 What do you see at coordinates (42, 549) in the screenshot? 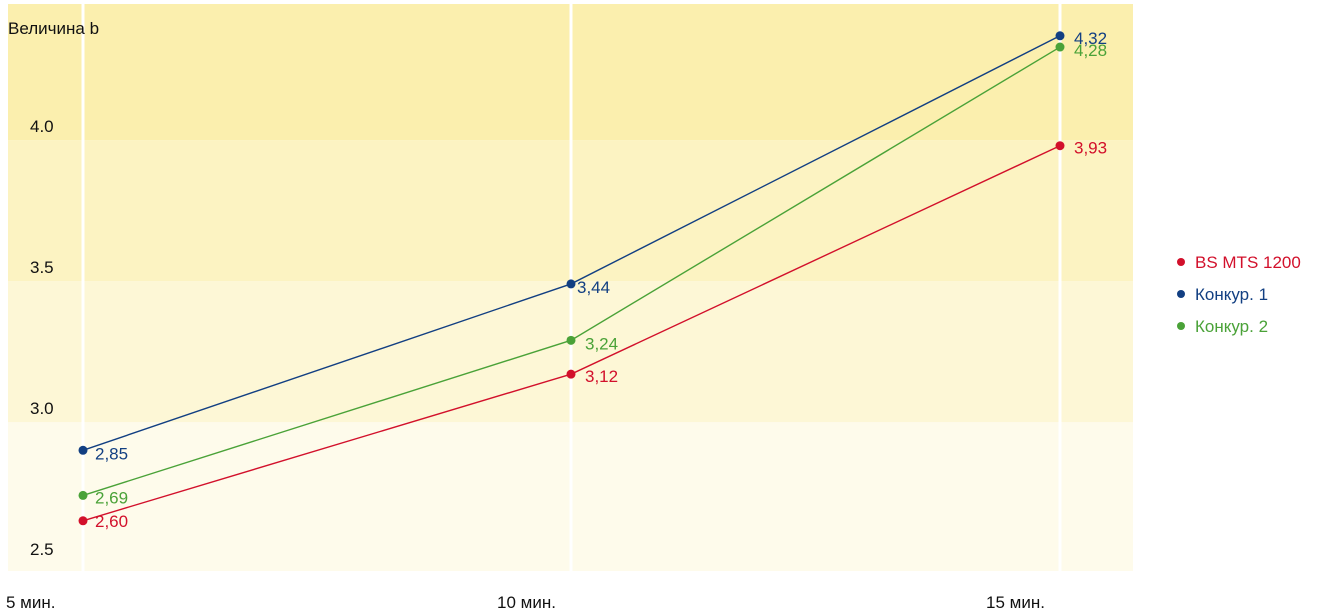
I see `y-tick-label: 2.5` at bounding box center [42, 549].